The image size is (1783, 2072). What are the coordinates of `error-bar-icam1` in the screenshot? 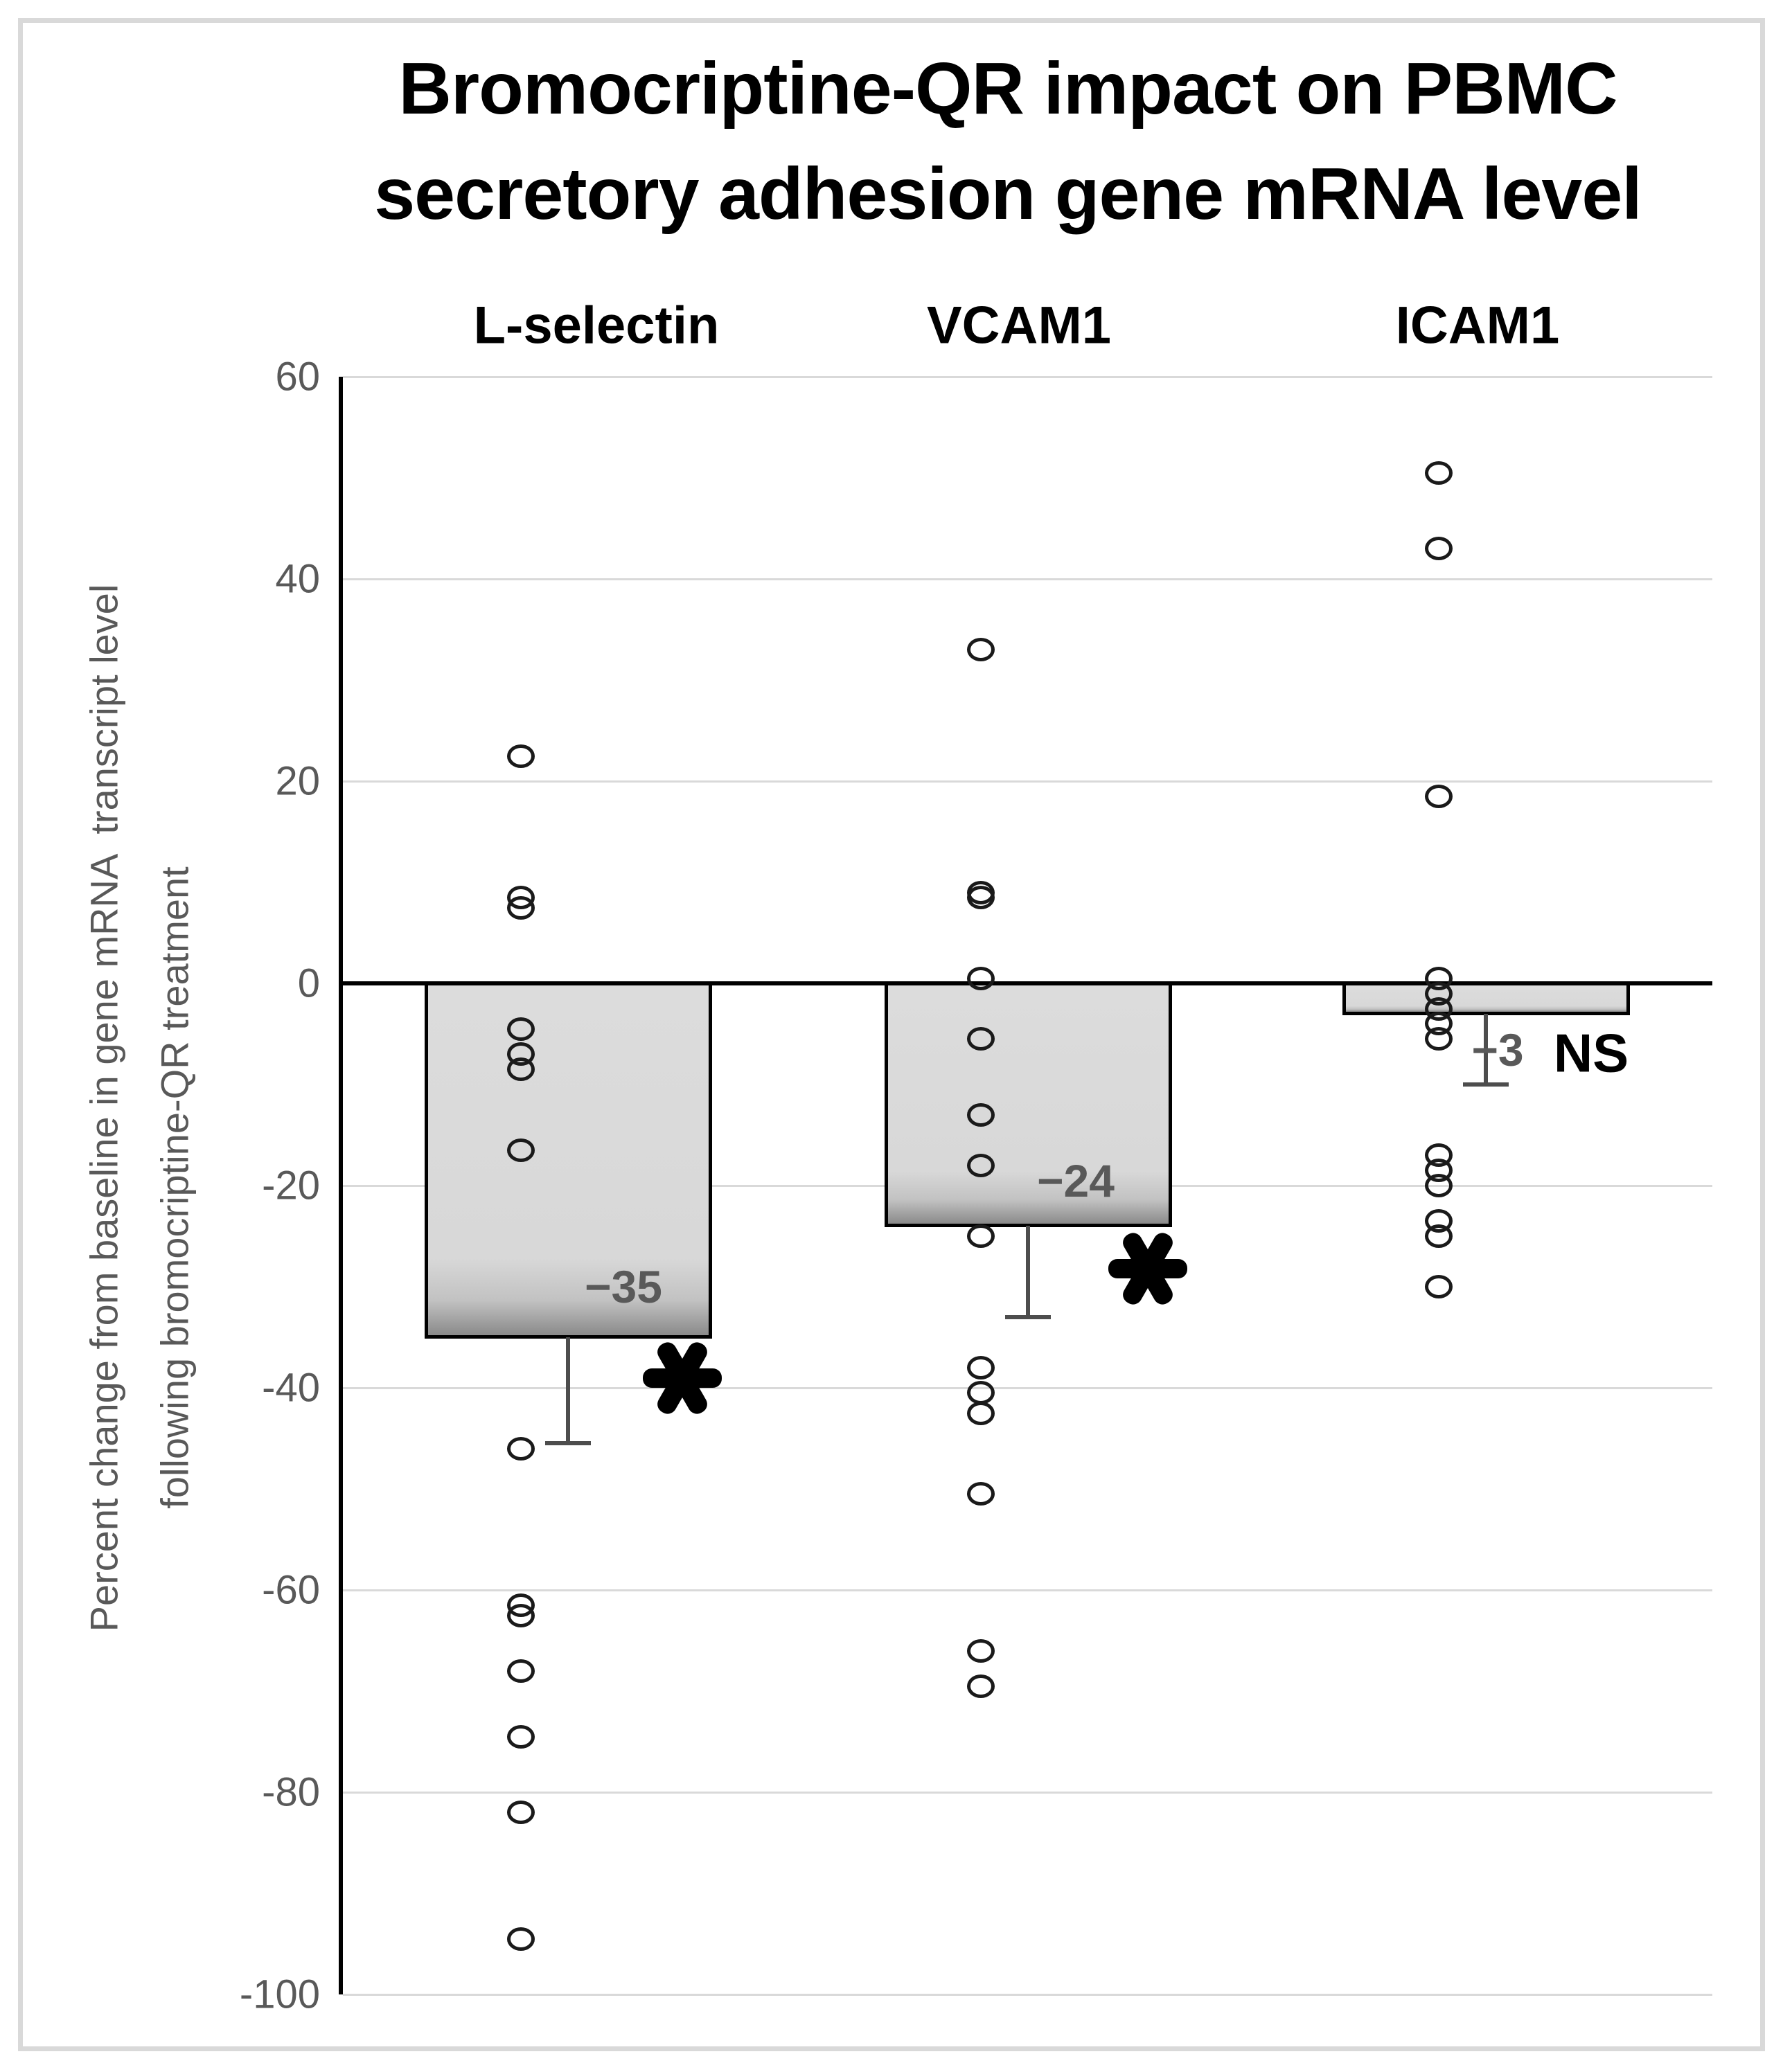 It's located at (1486, 1049).